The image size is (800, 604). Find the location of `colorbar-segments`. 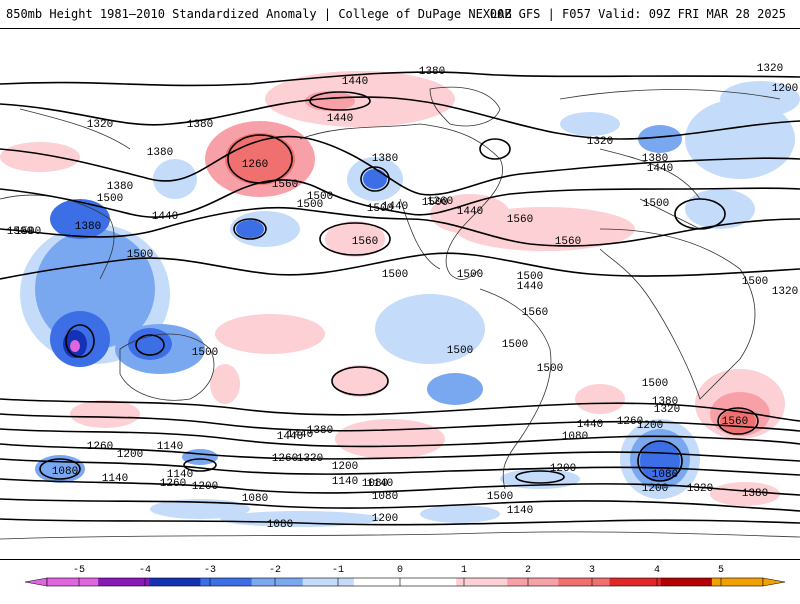

colorbar-segments is located at coordinates (405, 582).